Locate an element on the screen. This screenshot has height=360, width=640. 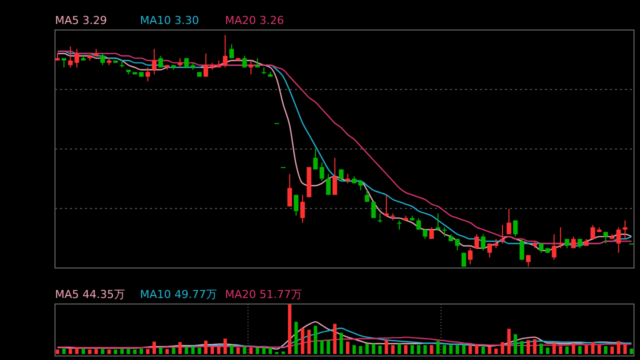
text: MA20 3.26 is located at coordinates (254, 20).